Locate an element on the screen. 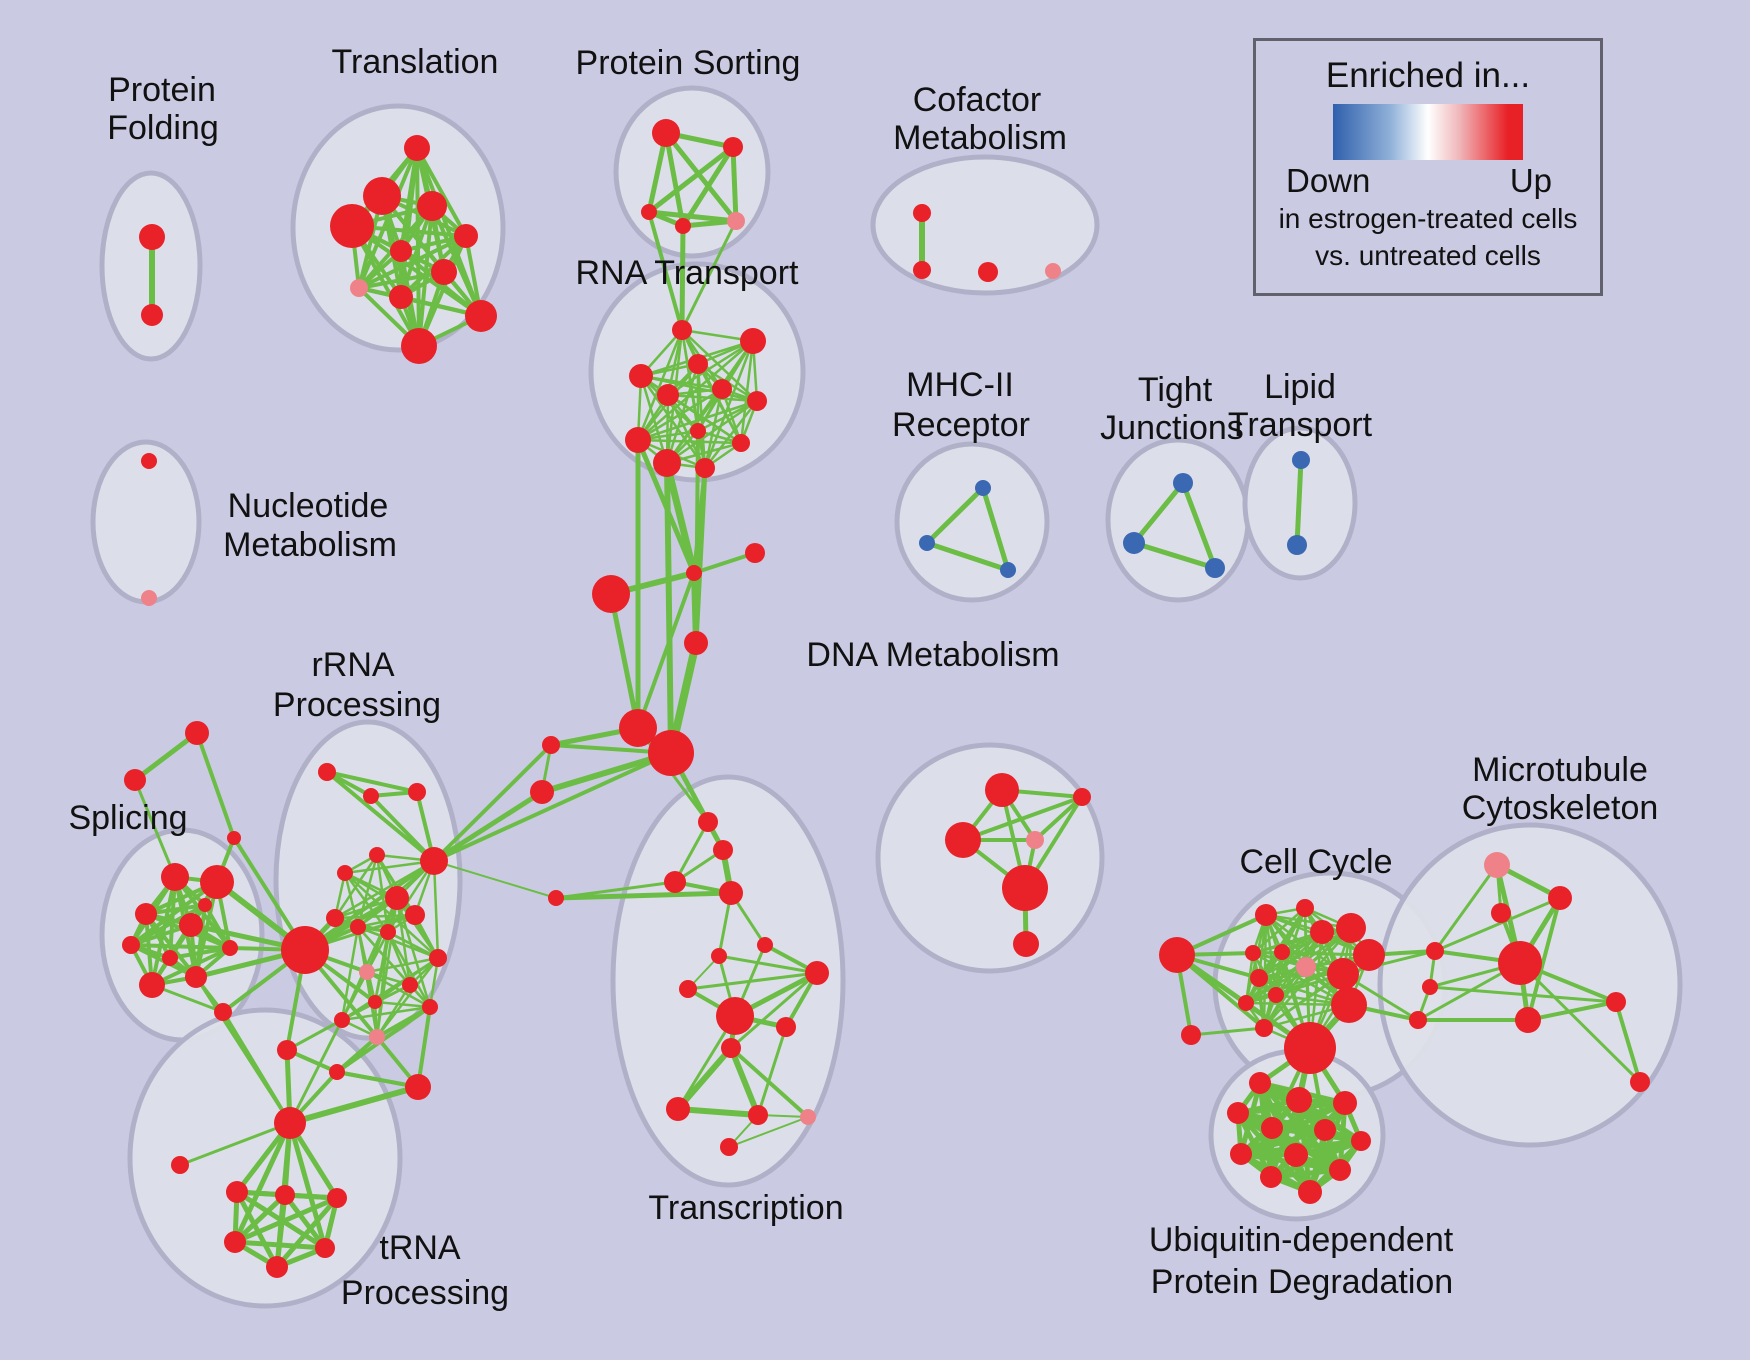 The image size is (1750, 1360). cluster-ellipse-mhc-ii-receptor is located at coordinates (972, 522).